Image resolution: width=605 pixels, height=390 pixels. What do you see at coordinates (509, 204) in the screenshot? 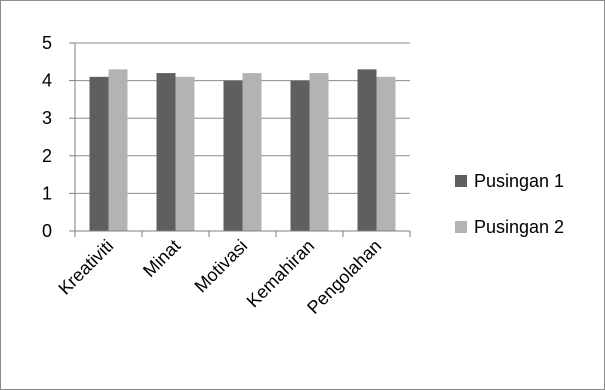
I see `legend: Pusingan 1 Pusingan 2` at bounding box center [509, 204].